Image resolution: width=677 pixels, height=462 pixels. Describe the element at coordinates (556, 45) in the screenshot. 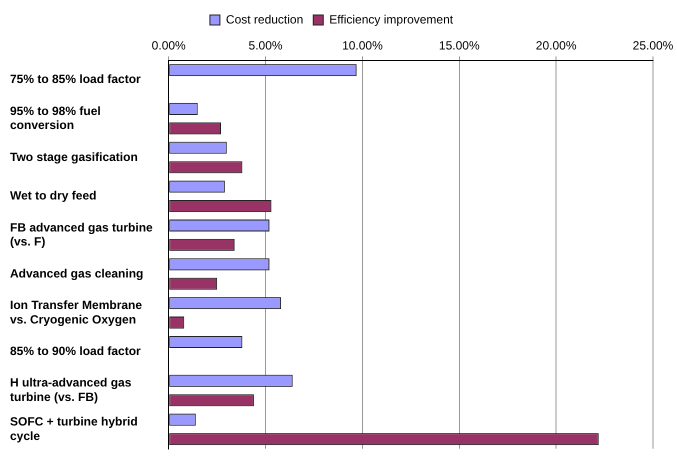

I see `x-tick-label: 20.00%` at that location.